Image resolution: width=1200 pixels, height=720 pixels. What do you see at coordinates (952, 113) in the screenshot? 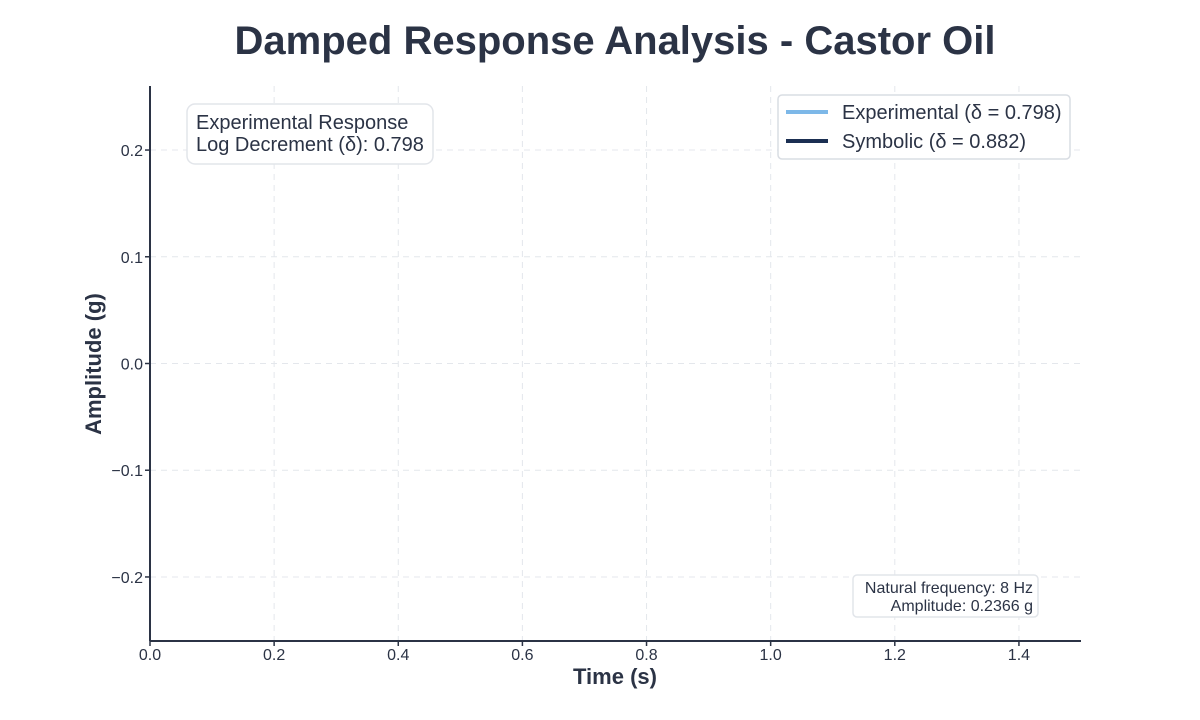
I see `legend-label-experimental: Experimental (δ = 0.798)` at bounding box center [952, 113].